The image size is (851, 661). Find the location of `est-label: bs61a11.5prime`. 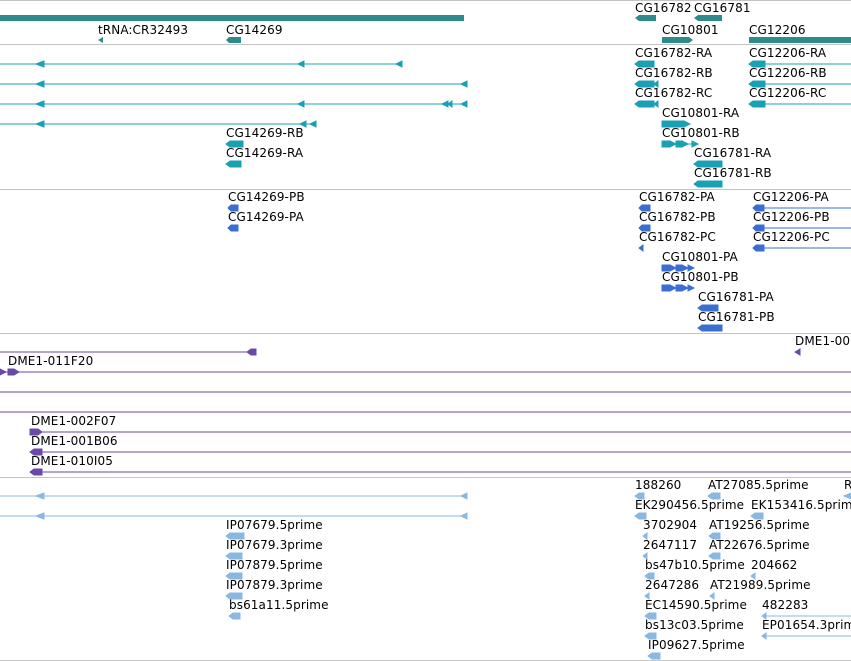

est-label: bs61a11.5prime is located at coordinates (279, 605).